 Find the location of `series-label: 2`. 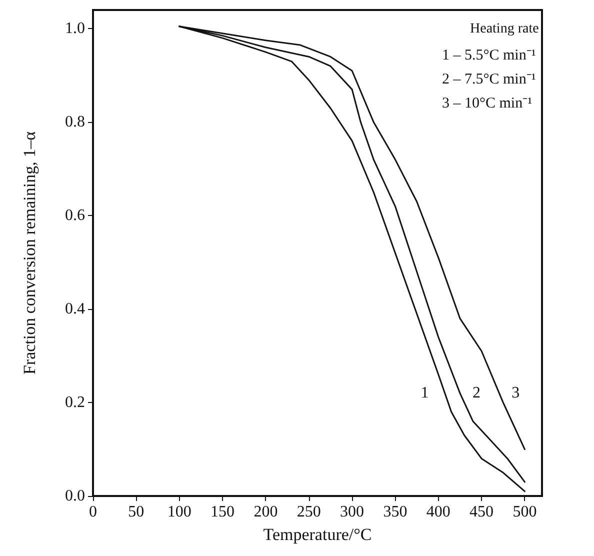

series-label: 2 is located at coordinates (476, 393).